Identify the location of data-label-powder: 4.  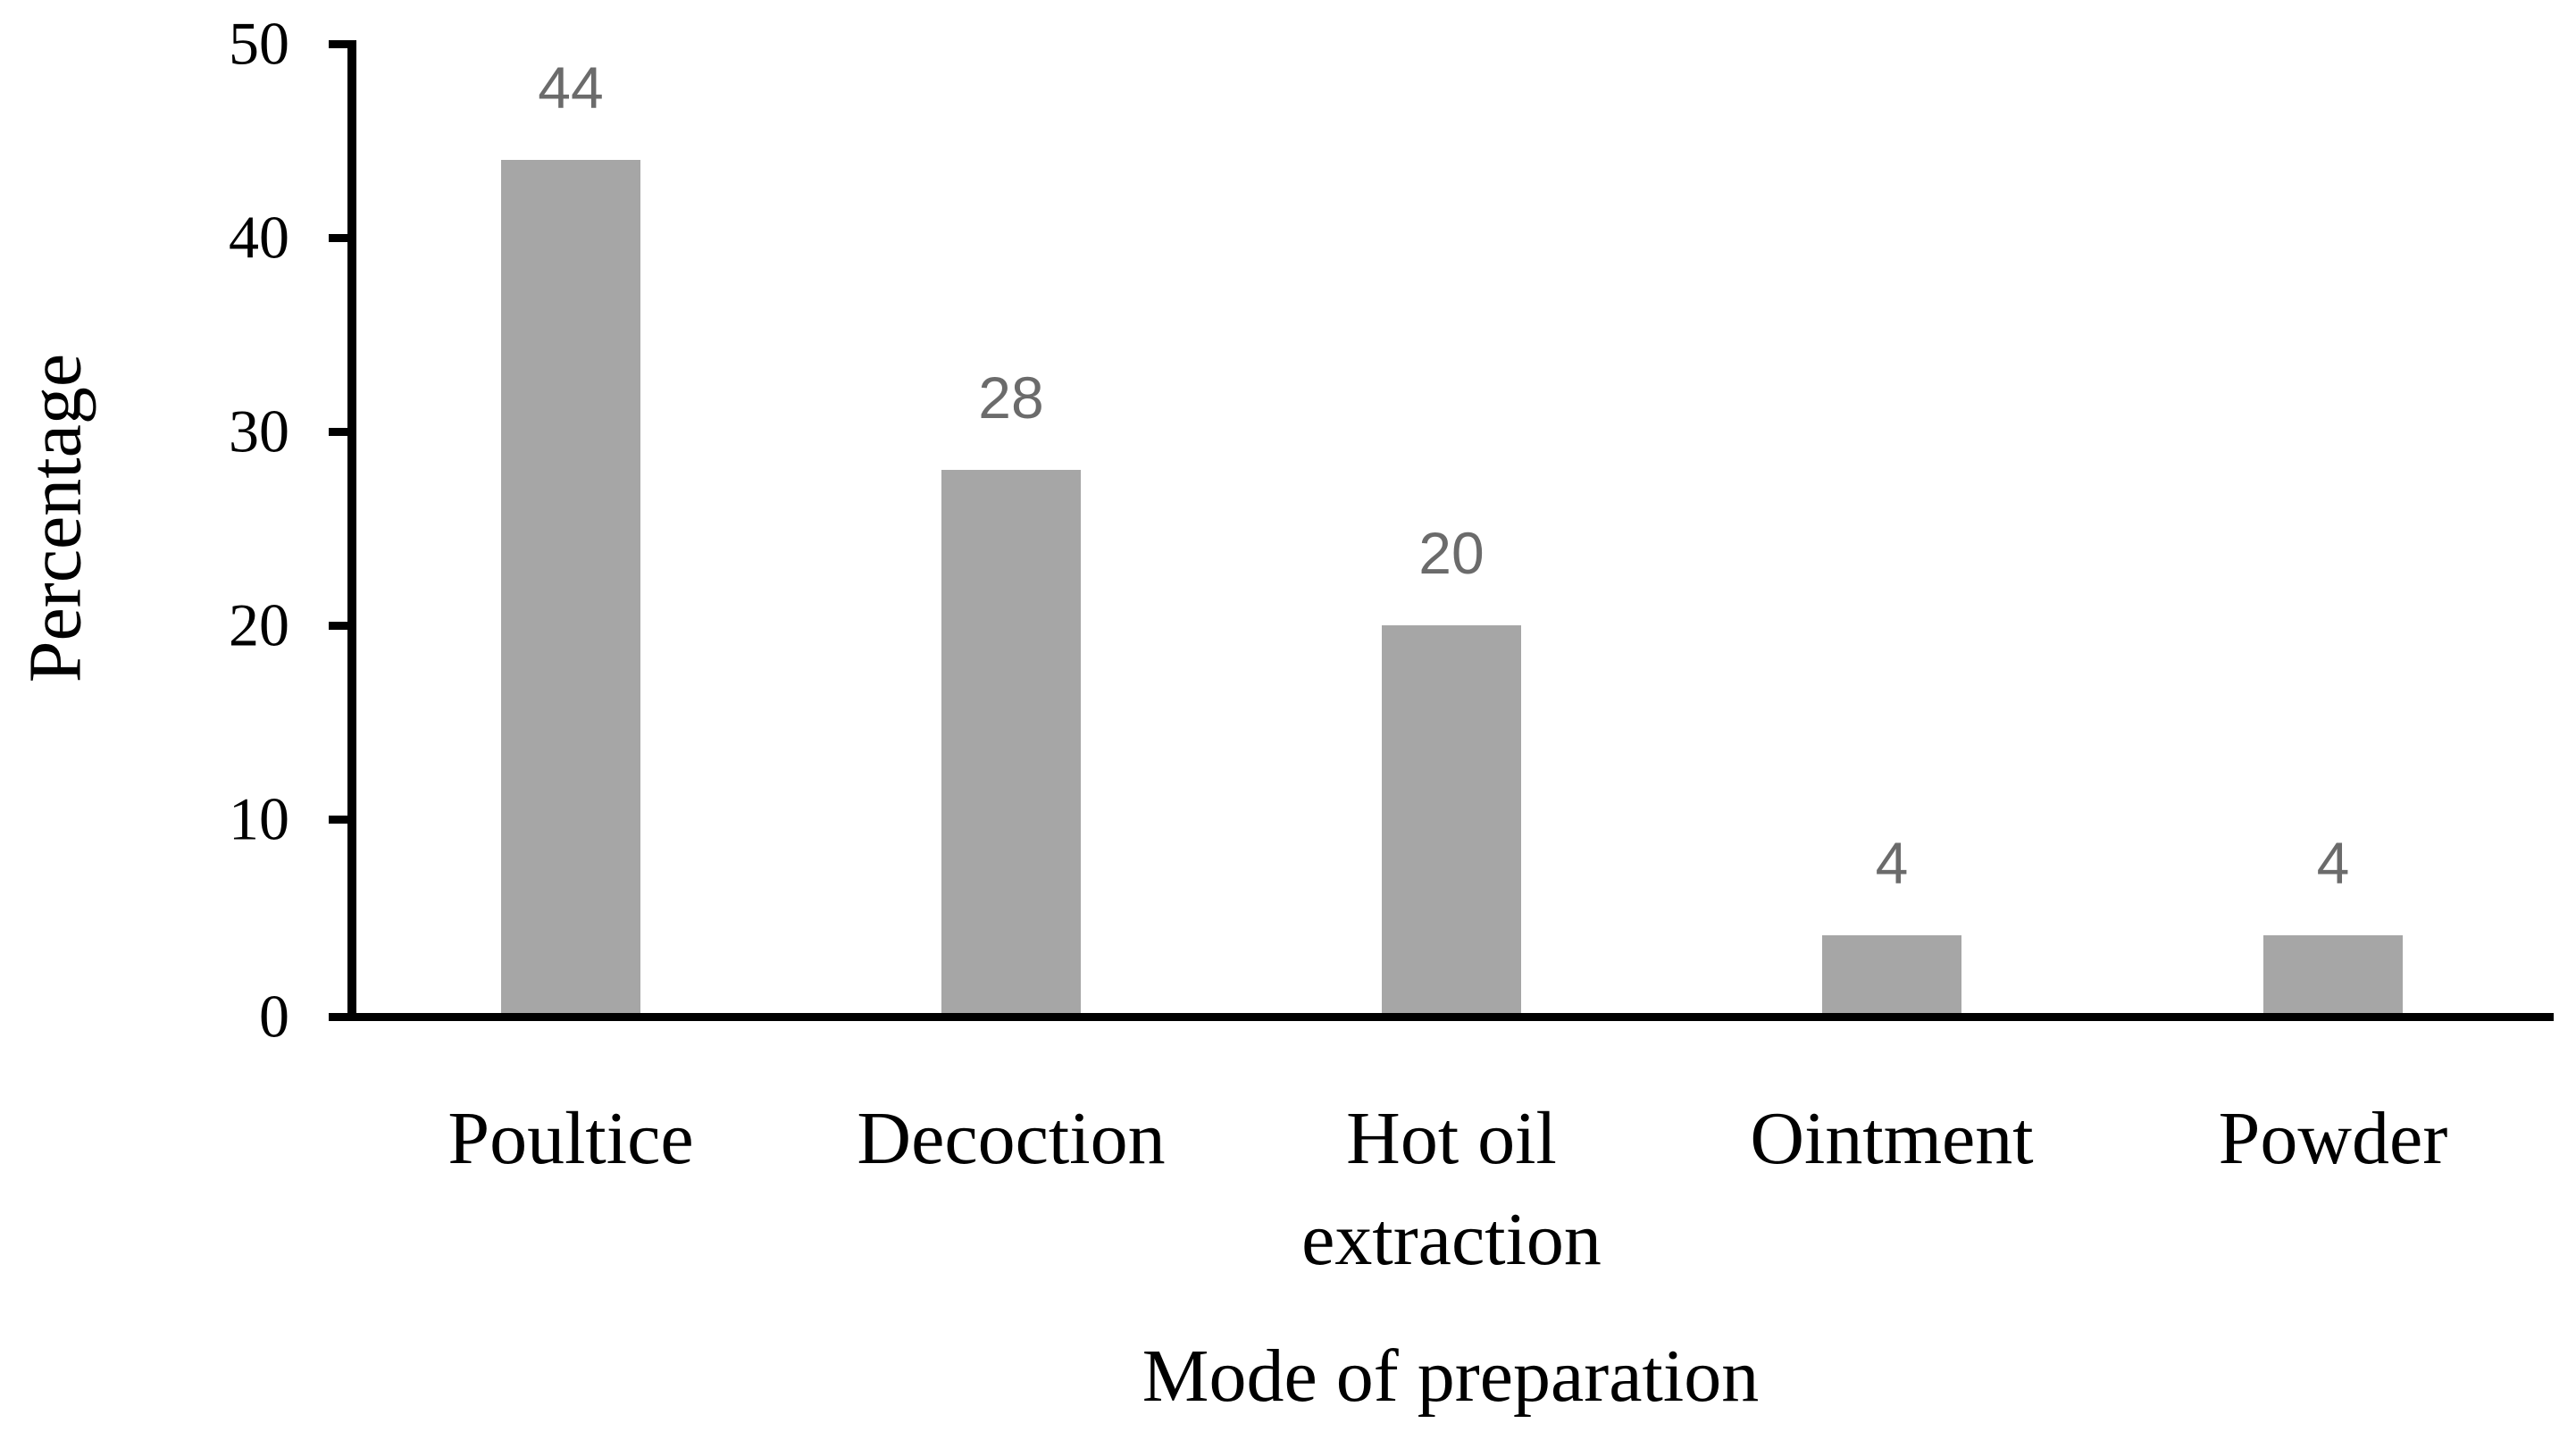
(2333, 863).